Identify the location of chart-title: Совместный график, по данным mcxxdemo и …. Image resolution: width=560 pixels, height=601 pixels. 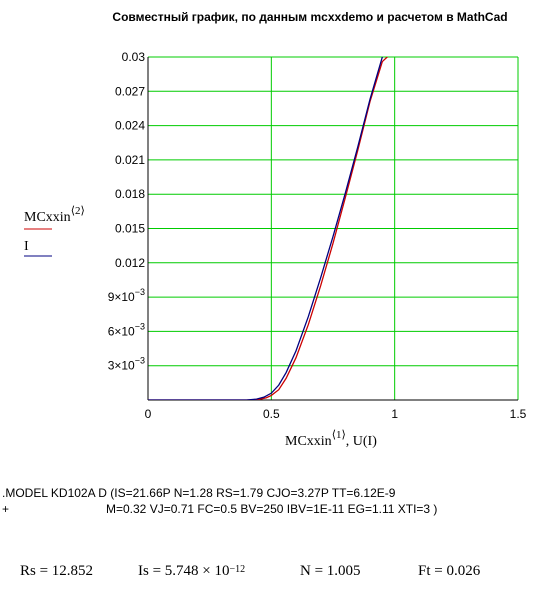
(310, 17).